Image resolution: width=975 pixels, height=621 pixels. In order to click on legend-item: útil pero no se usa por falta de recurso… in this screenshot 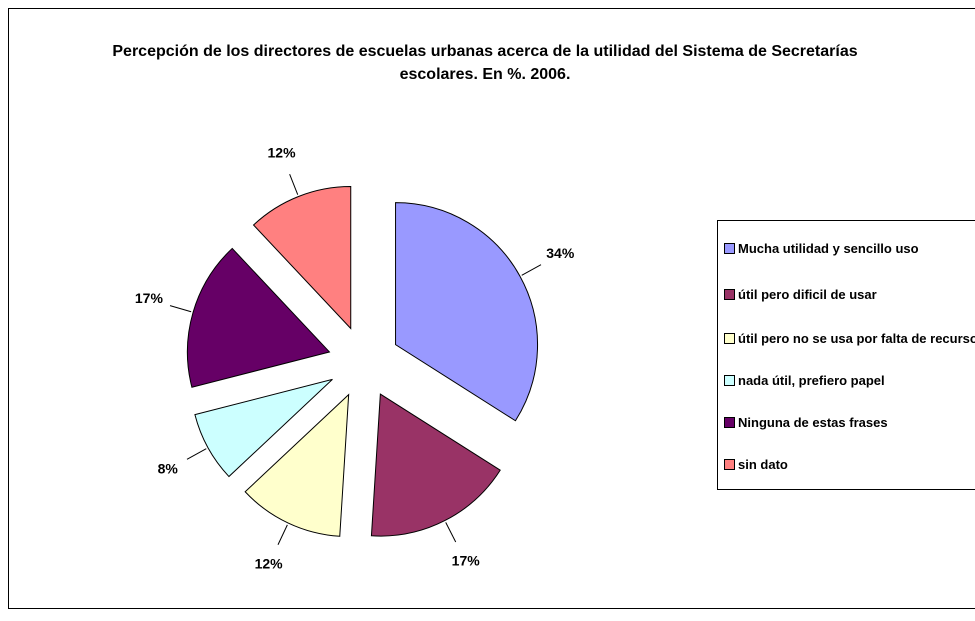, I will do `click(849, 338)`.